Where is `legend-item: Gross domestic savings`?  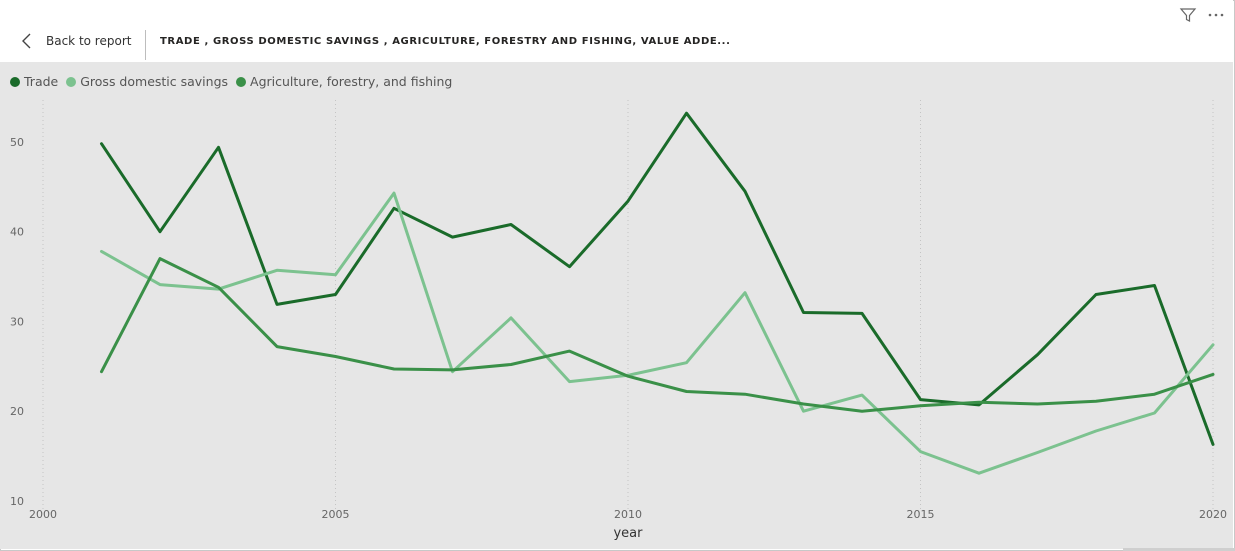 legend-item: Gross domestic savings is located at coordinates (147, 81).